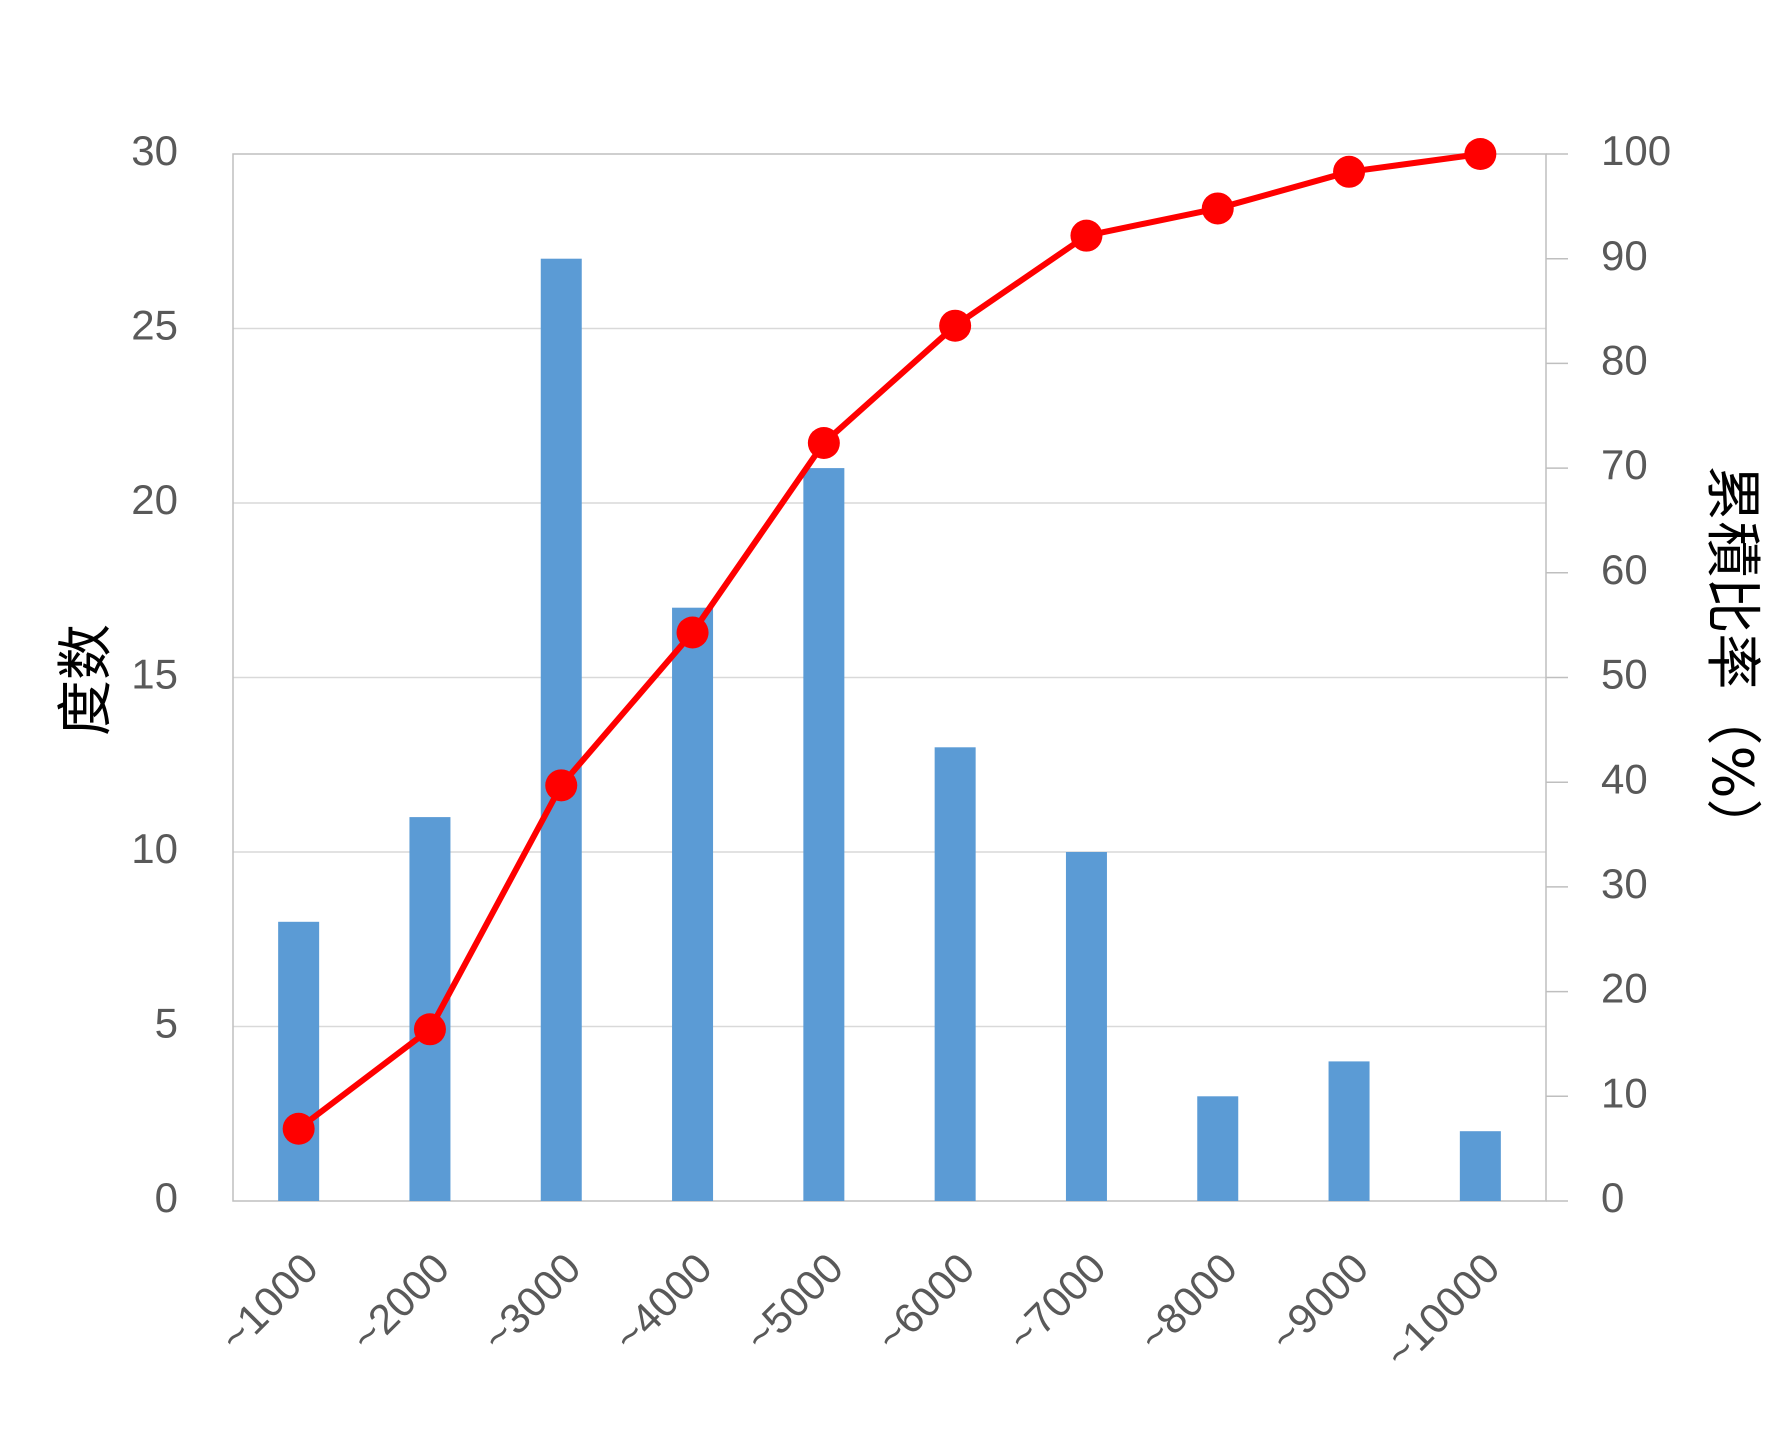  What do you see at coordinates (1624, 359) in the screenshot?
I see `y2-tick-label: 80` at bounding box center [1624, 359].